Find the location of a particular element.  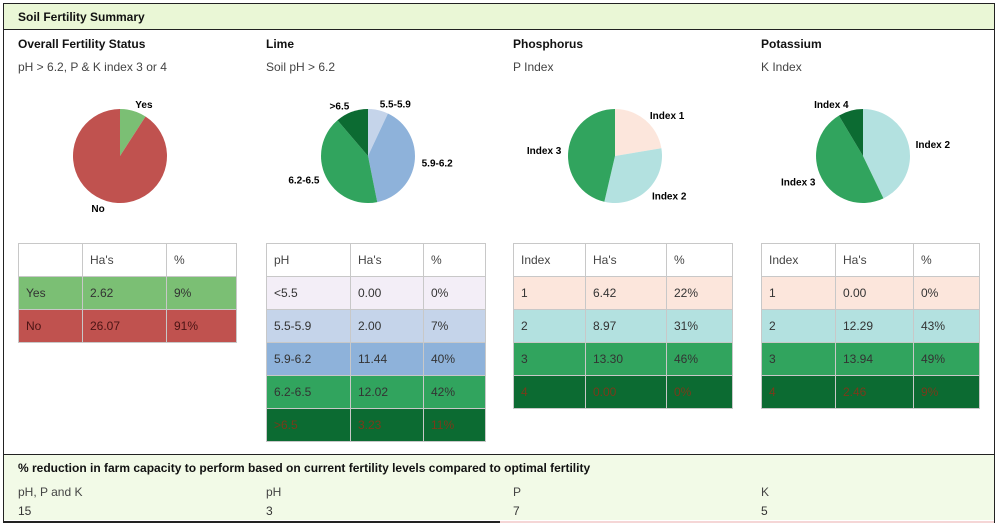

table-header-cell: Index is located at coordinates (549, 260).